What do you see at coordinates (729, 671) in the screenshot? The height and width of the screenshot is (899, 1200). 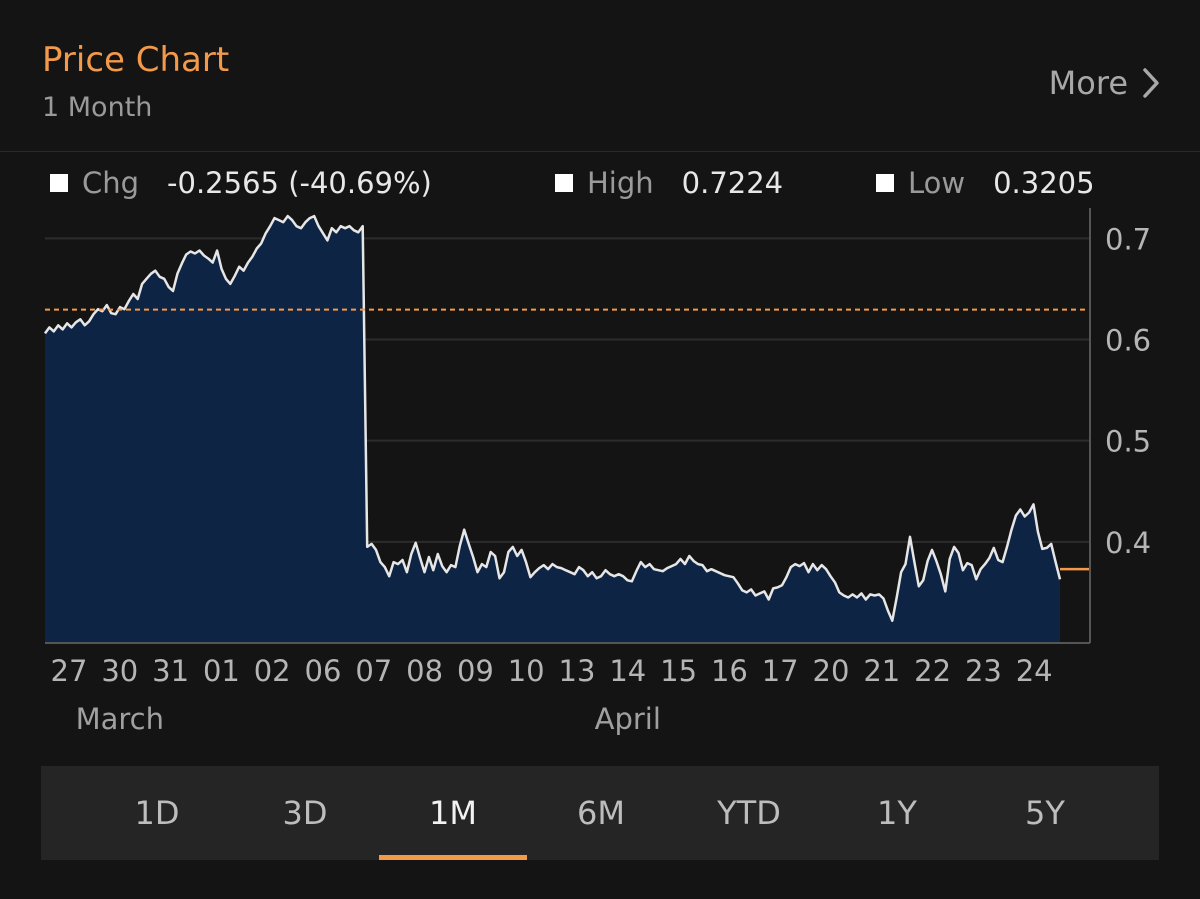 I see `x-tick-label: 16` at bounding box center [729, 671].